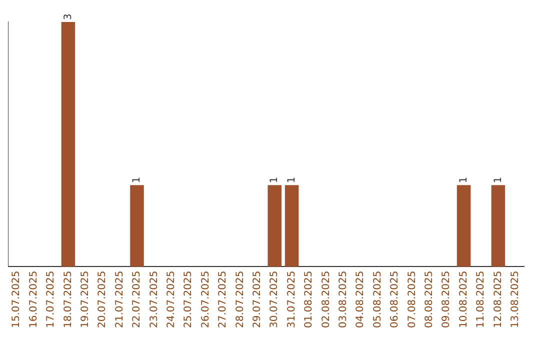  Describe the element at coordinates (326, 299) in the screenshot. I see `x-tick-label: 02.08.2025` at that location.